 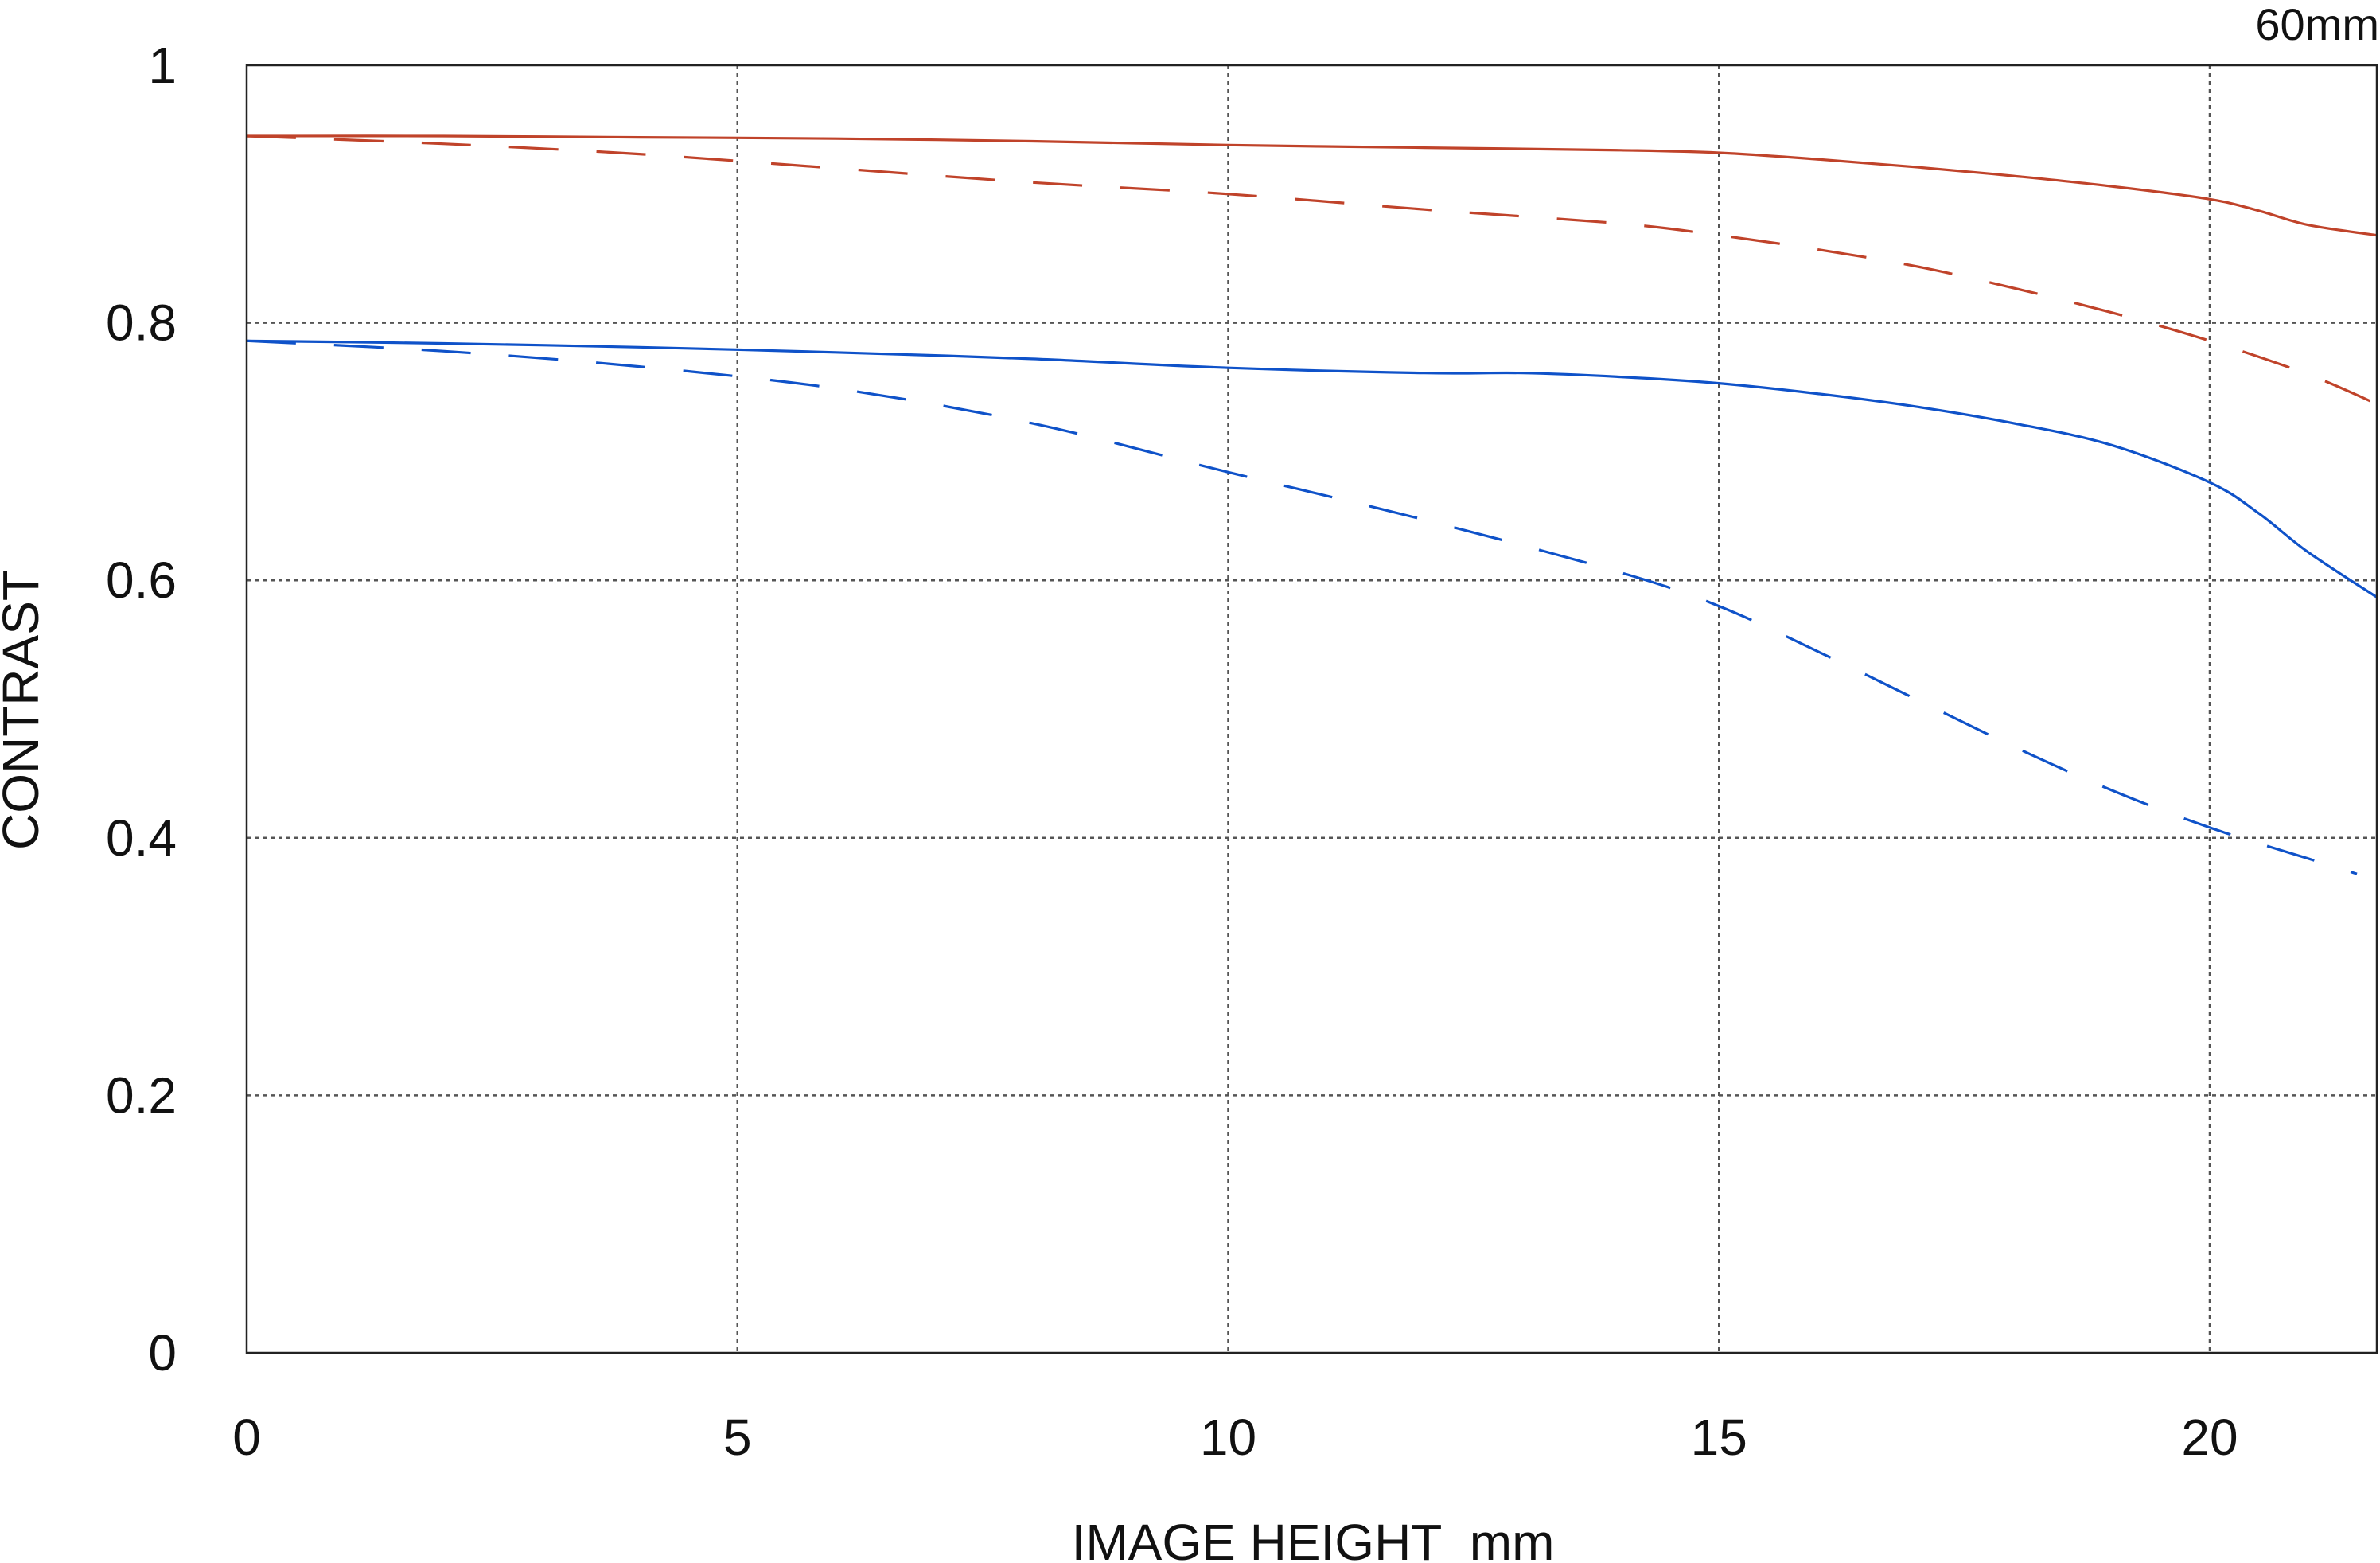 I want to click on y-tick-label: 0.8, so click(x=141, y=323).